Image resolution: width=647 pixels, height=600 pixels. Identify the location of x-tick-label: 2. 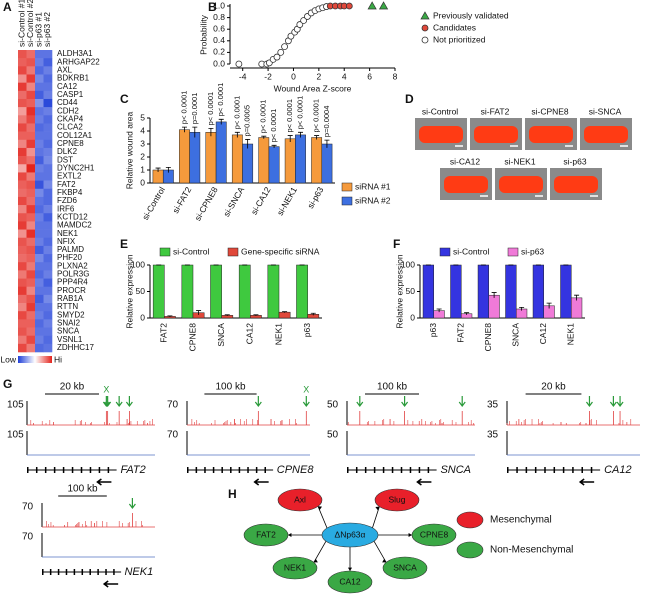
(318, 76).